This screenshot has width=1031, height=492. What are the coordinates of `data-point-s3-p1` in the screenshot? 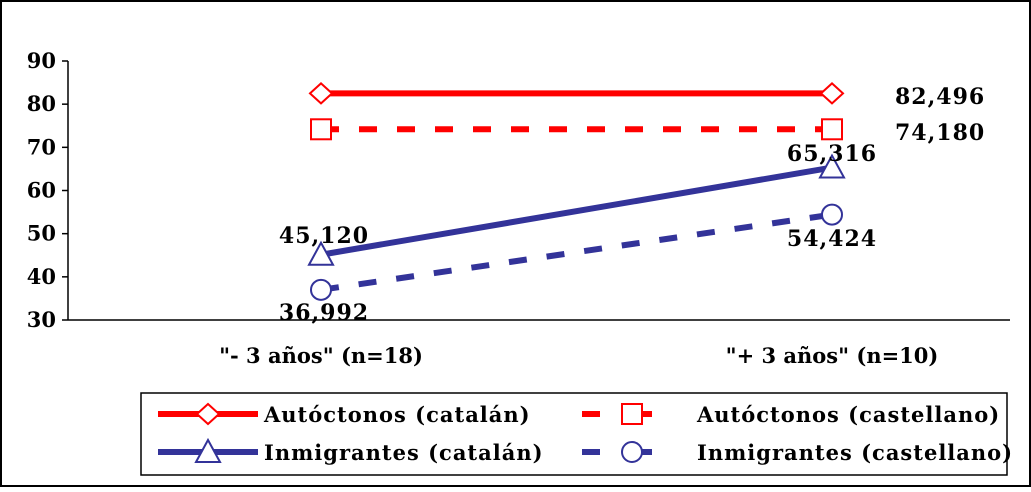 It's located at (832, 214).